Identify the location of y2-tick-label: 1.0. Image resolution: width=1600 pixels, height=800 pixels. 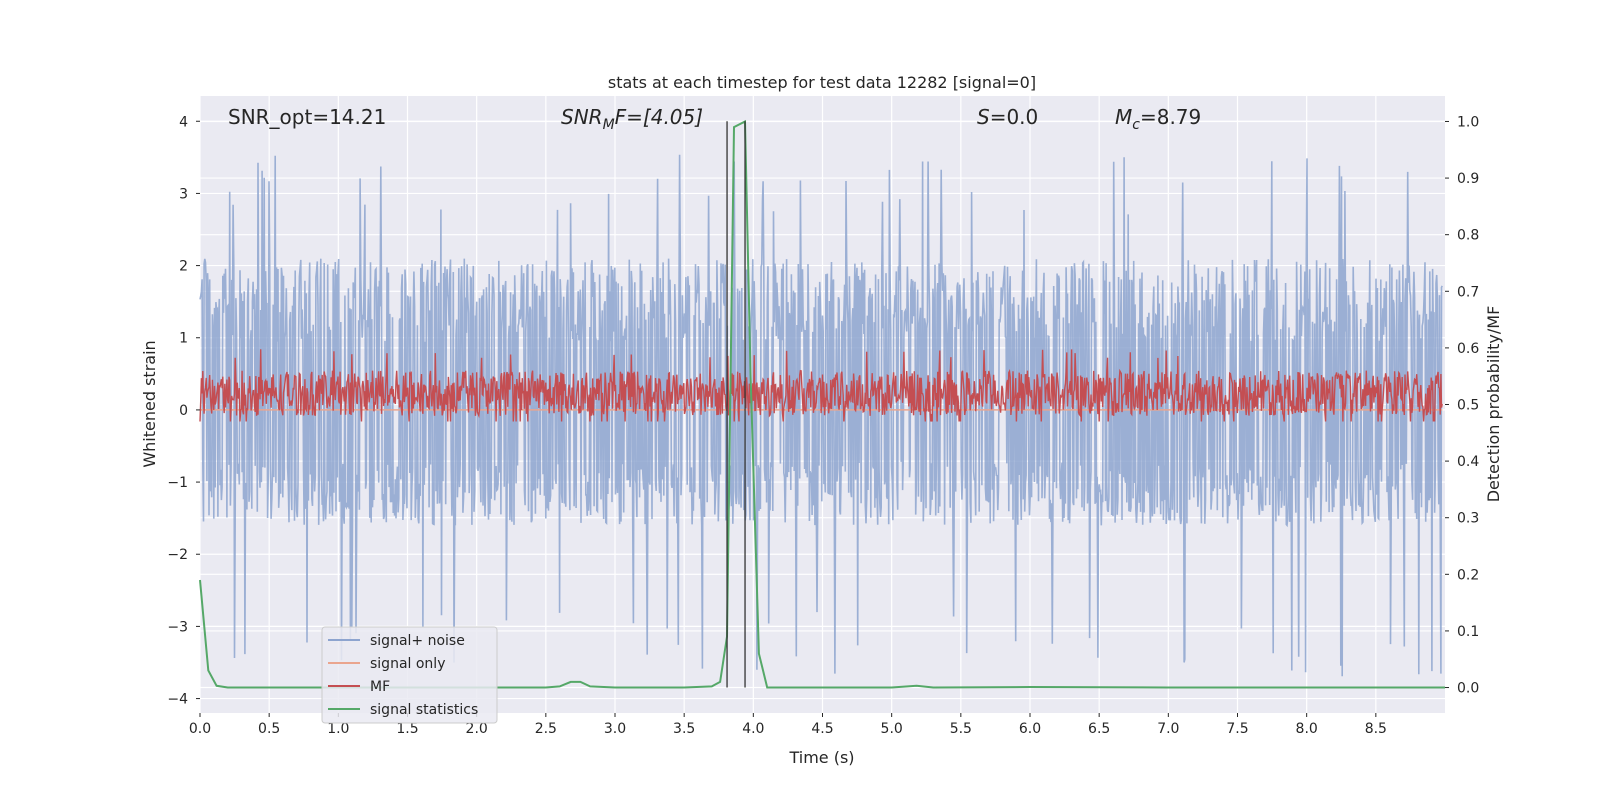
(1468, 122).